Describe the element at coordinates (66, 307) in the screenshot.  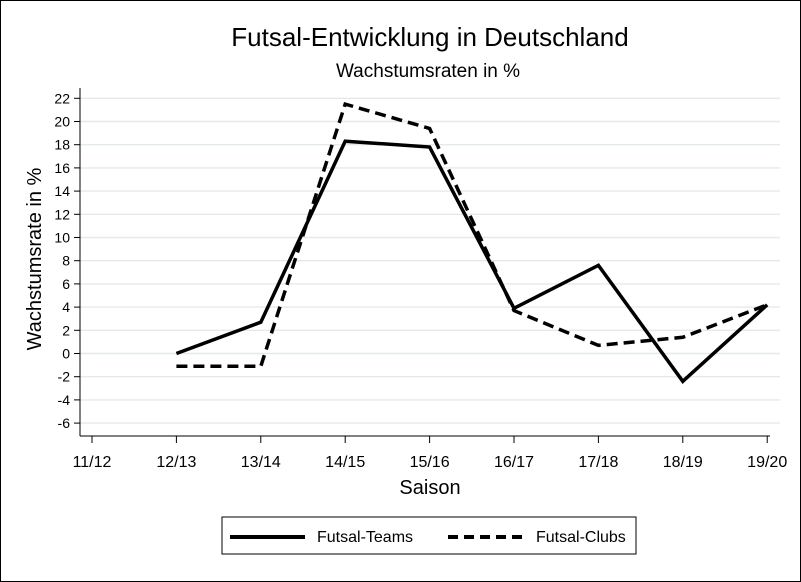
I see `y-tick-label: 4` at that location.